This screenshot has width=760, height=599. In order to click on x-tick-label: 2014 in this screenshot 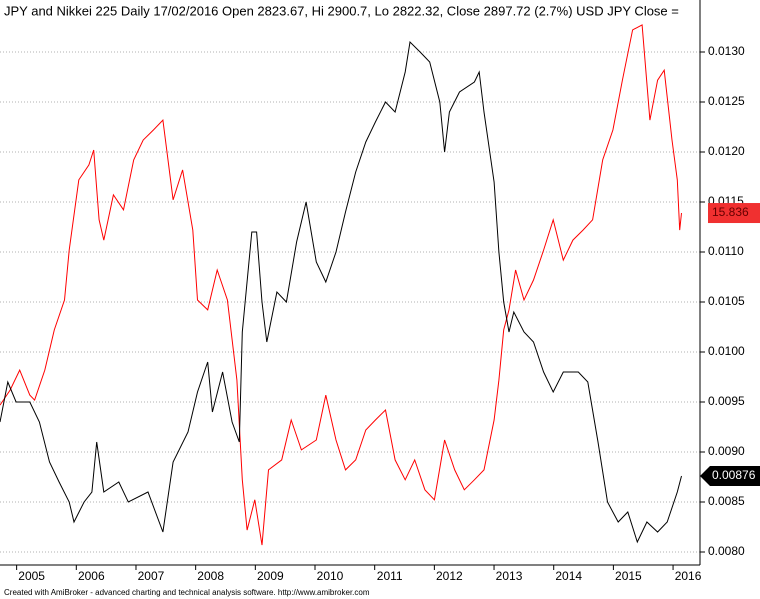, I will do `click(568, 576)`.